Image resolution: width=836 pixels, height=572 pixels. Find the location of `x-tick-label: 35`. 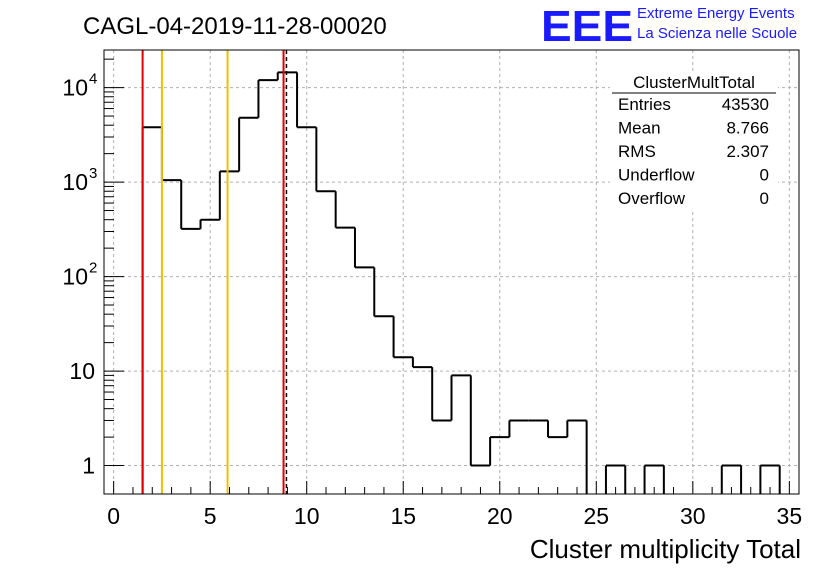

x-tick-label: 35 is located at coordinates (790, 516).